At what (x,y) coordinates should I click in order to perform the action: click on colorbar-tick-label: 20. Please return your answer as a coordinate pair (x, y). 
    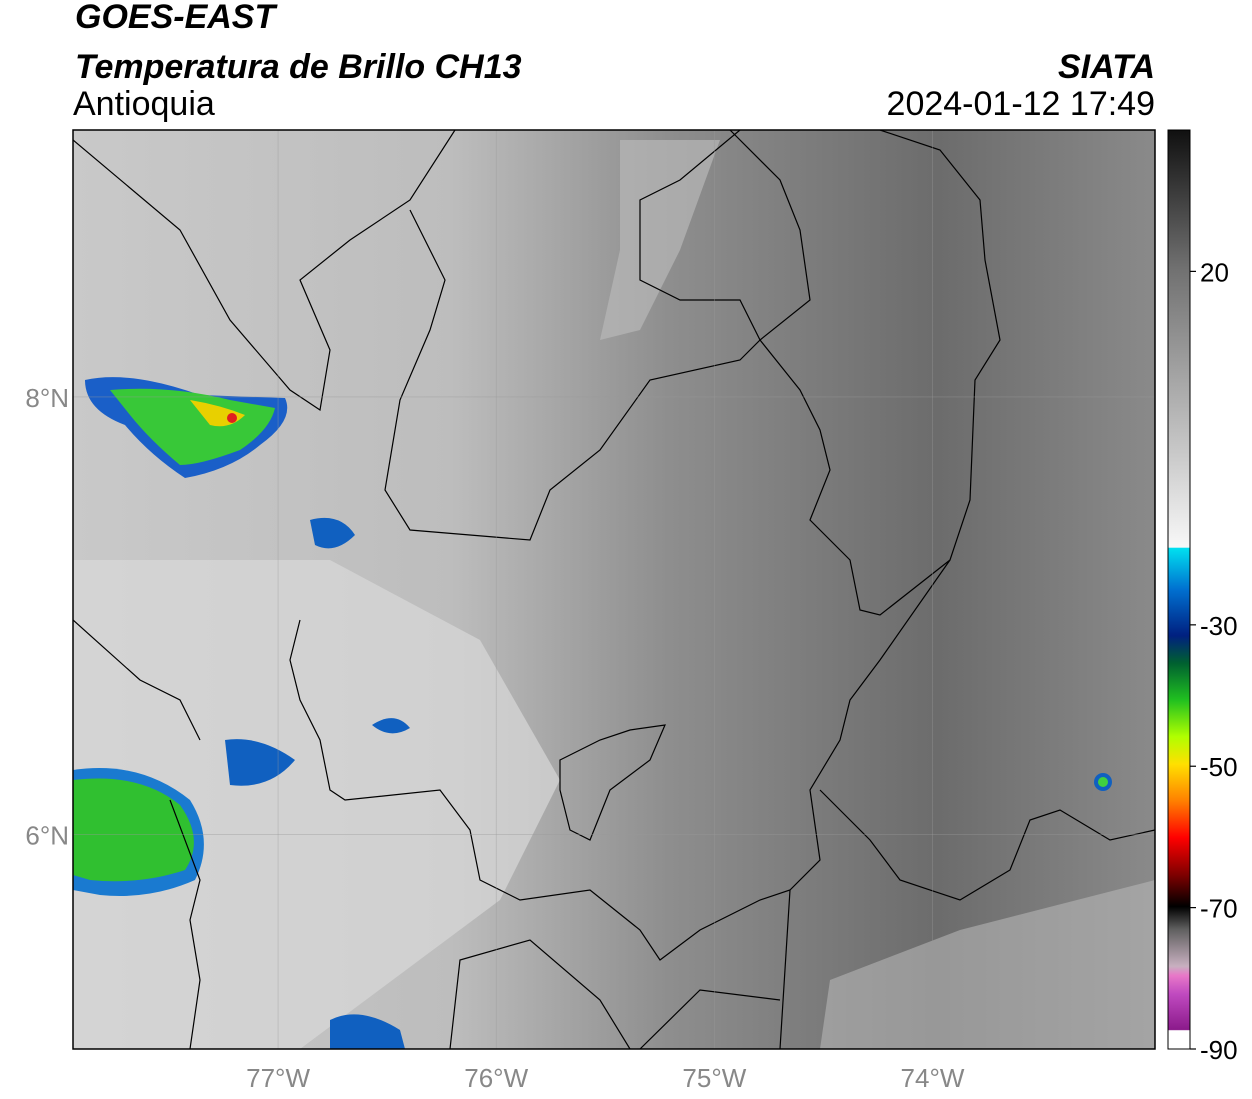
    Looking at the image, I should click on (1214, 272).